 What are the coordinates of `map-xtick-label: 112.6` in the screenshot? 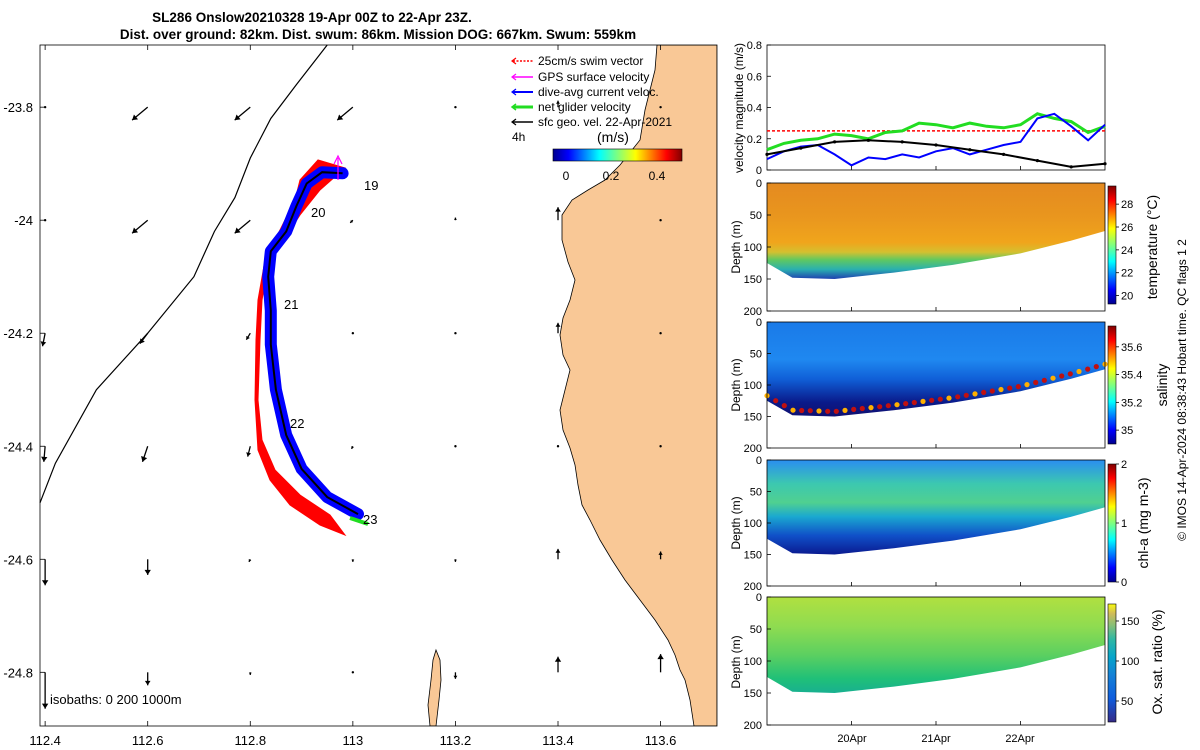 It's located at (148, 740).